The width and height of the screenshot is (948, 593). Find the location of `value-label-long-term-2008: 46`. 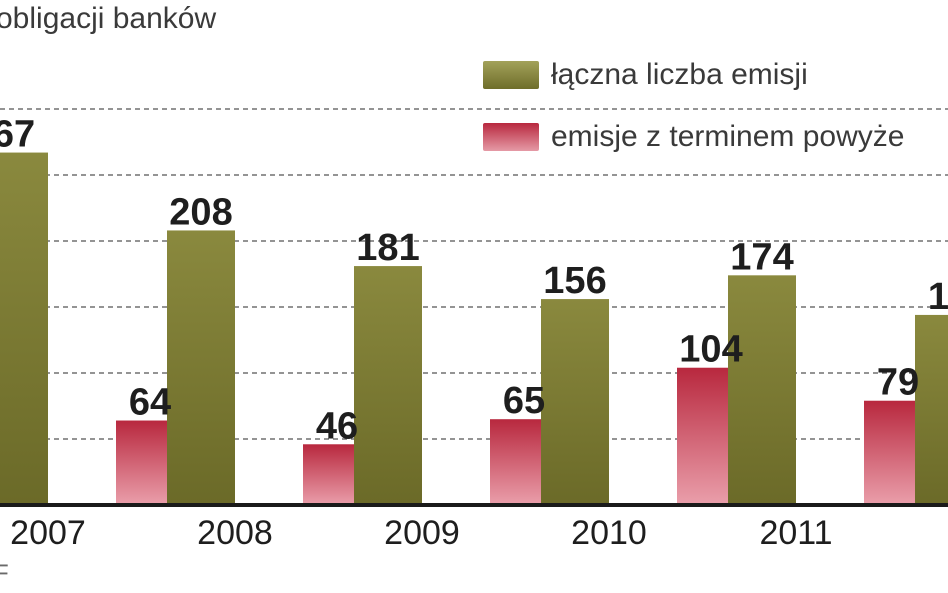

value-label-long-term-2008: 46 is located at coordinates (337, 426).